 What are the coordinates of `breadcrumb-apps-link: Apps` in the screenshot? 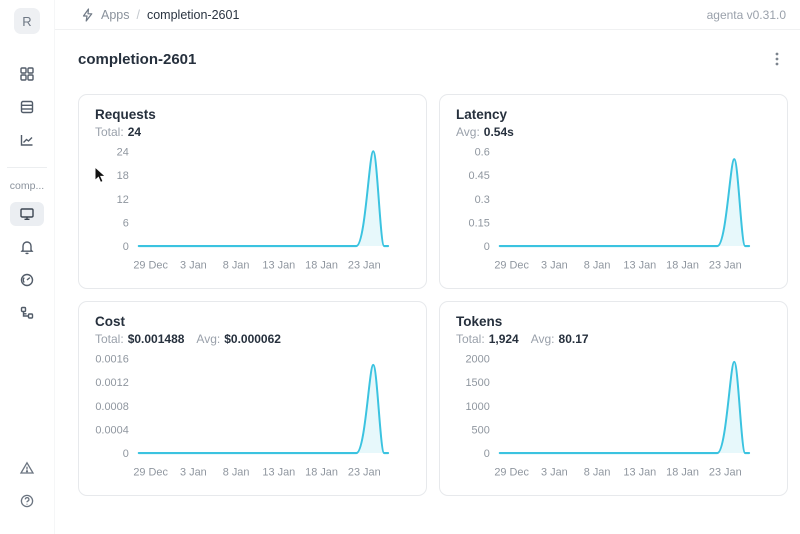 It's located at (115, 14).